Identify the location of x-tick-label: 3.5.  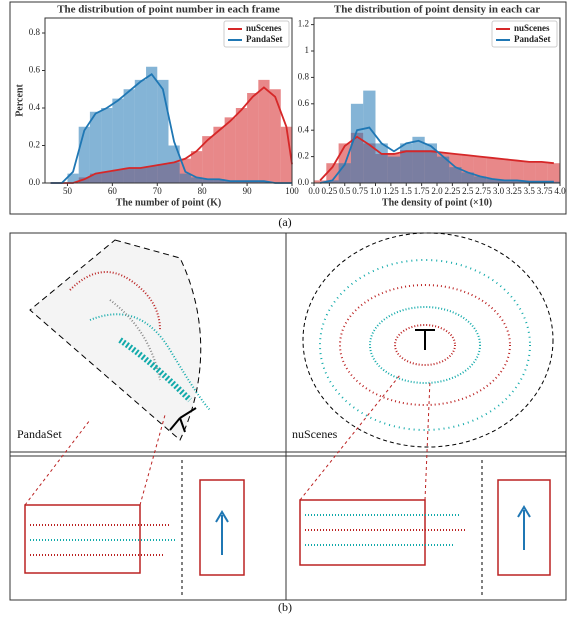
(530, 191).